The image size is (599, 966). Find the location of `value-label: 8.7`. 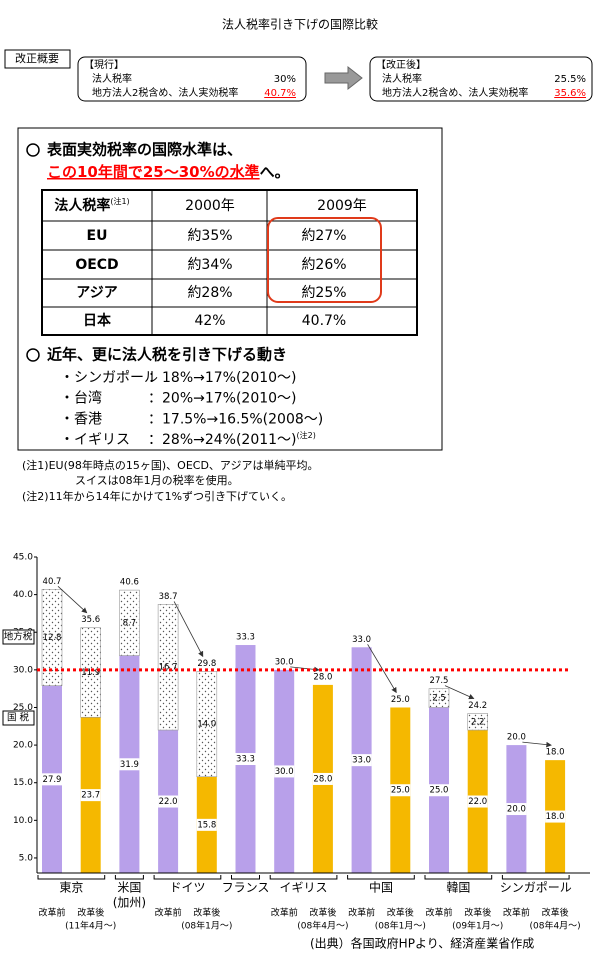

value-label: 8.7 is located at coordinates (130, 623).